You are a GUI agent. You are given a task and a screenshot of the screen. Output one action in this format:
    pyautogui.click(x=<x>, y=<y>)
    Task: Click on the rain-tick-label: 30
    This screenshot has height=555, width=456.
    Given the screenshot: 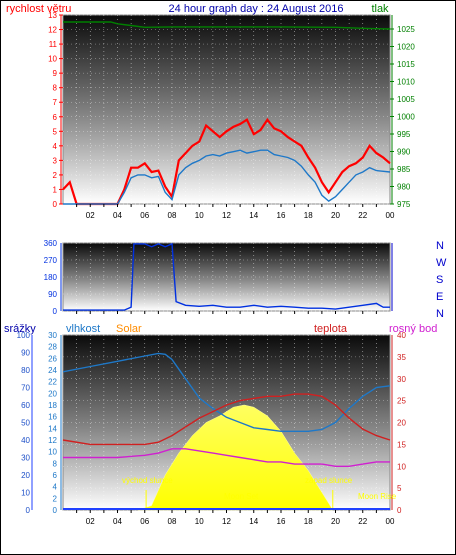 What is the action you would take?
    pyautogui.click(x=25, y=458)
    